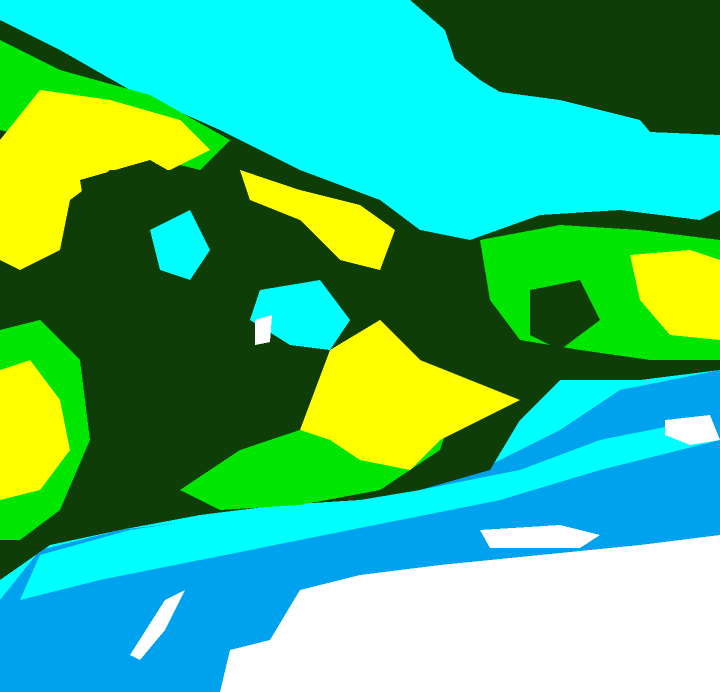  What do you see at coordinates (300, 315) in the screenshot?
I see `cyan-patch-central` at bounding box center [300, 315].